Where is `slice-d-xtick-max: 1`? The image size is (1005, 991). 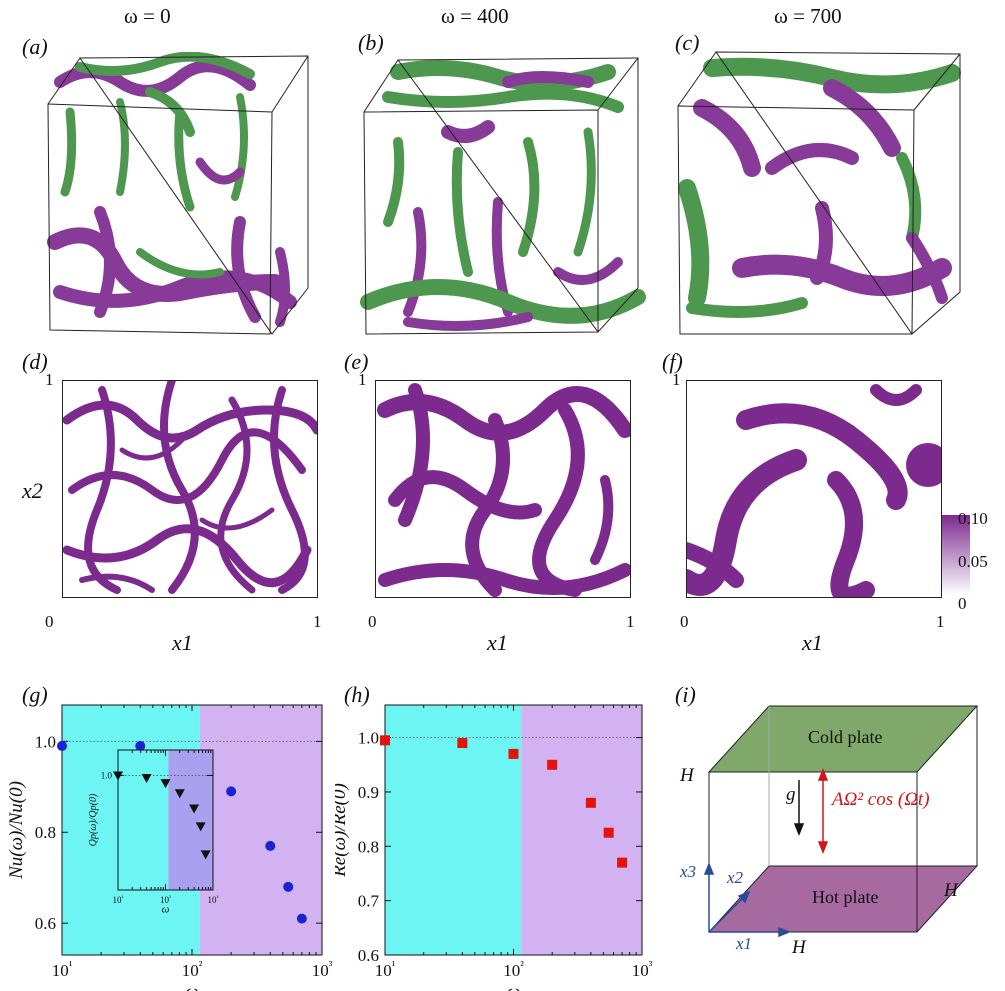
slice-d-xtick-max: 1 is located at coordinates (317, 621).